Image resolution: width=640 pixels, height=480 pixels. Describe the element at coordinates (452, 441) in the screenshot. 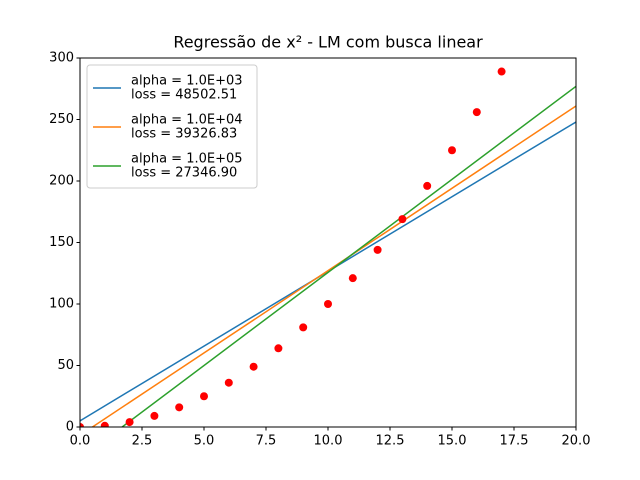

I see `x-tick-label: 15.0` at that location.